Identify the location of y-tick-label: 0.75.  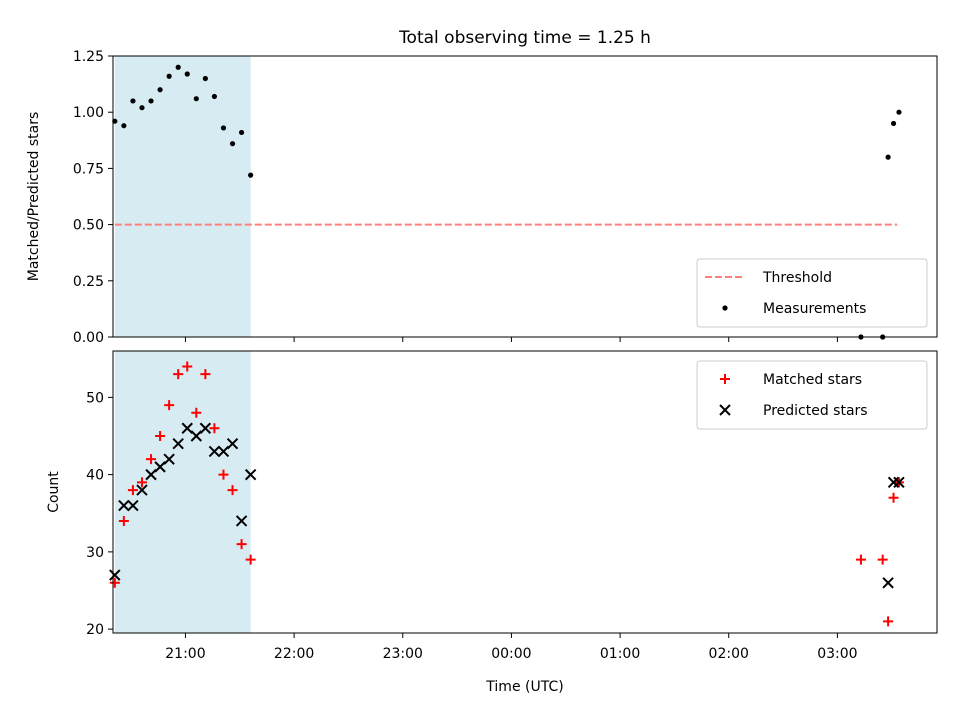
(88, 169).